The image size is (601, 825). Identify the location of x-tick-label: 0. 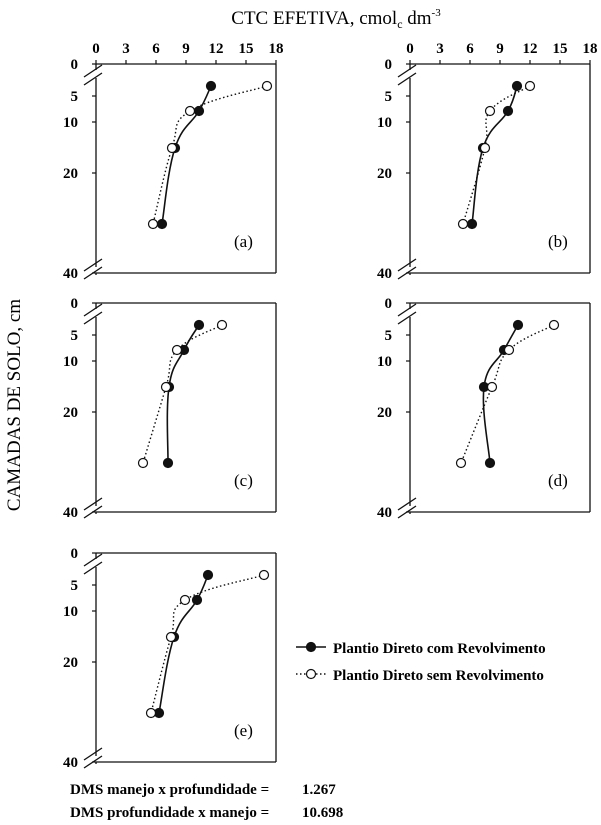
(96, 49).